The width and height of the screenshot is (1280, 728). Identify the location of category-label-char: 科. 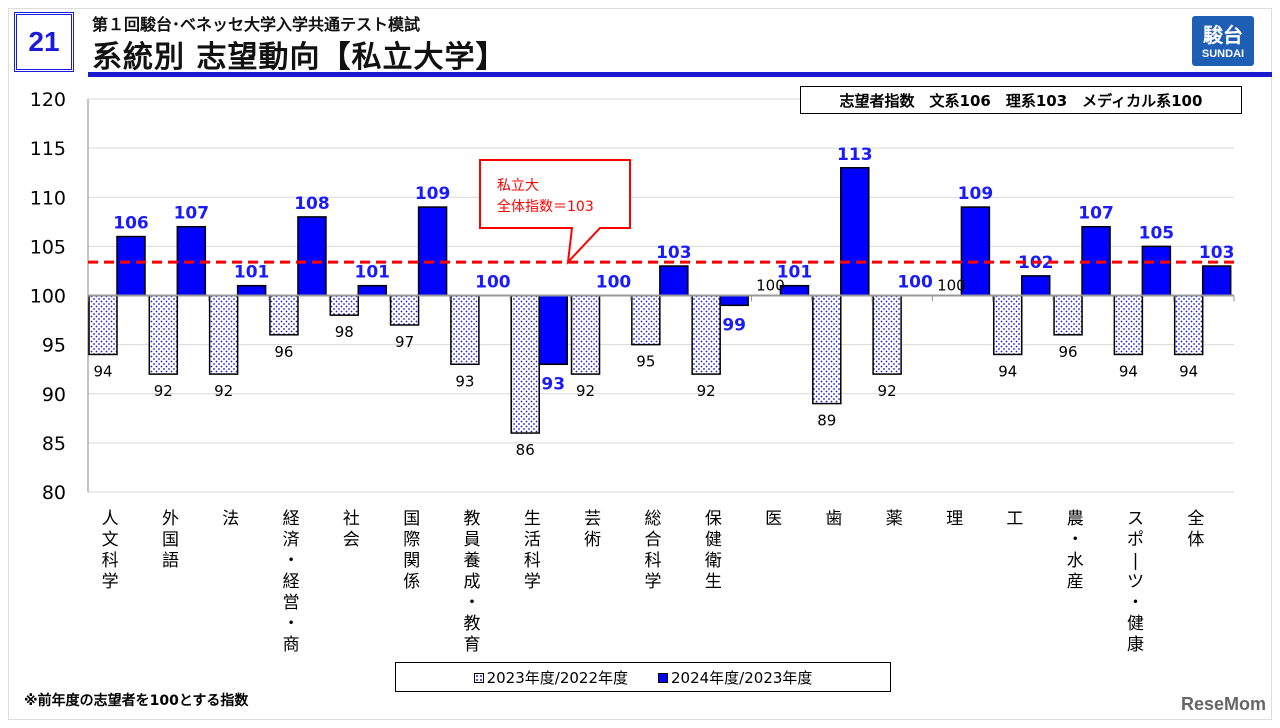
(532, 561).